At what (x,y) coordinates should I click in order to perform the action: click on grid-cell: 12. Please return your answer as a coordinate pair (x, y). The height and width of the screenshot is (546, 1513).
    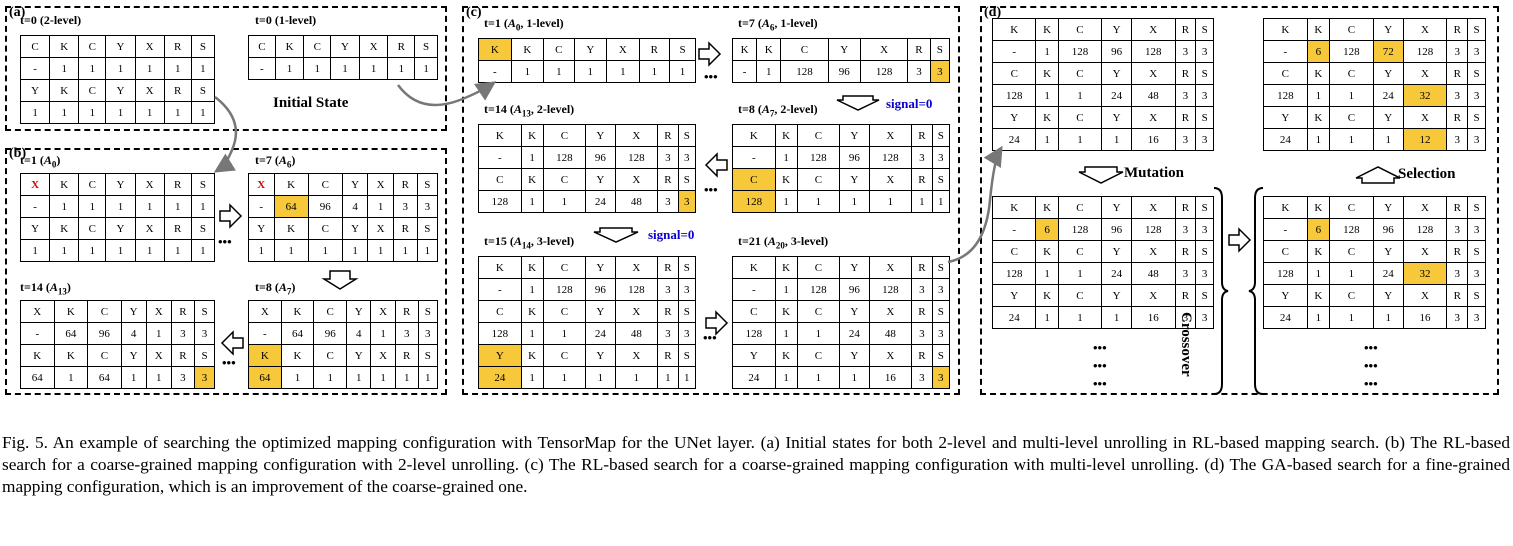
    Looking at the image, I should click on (1425, 139).